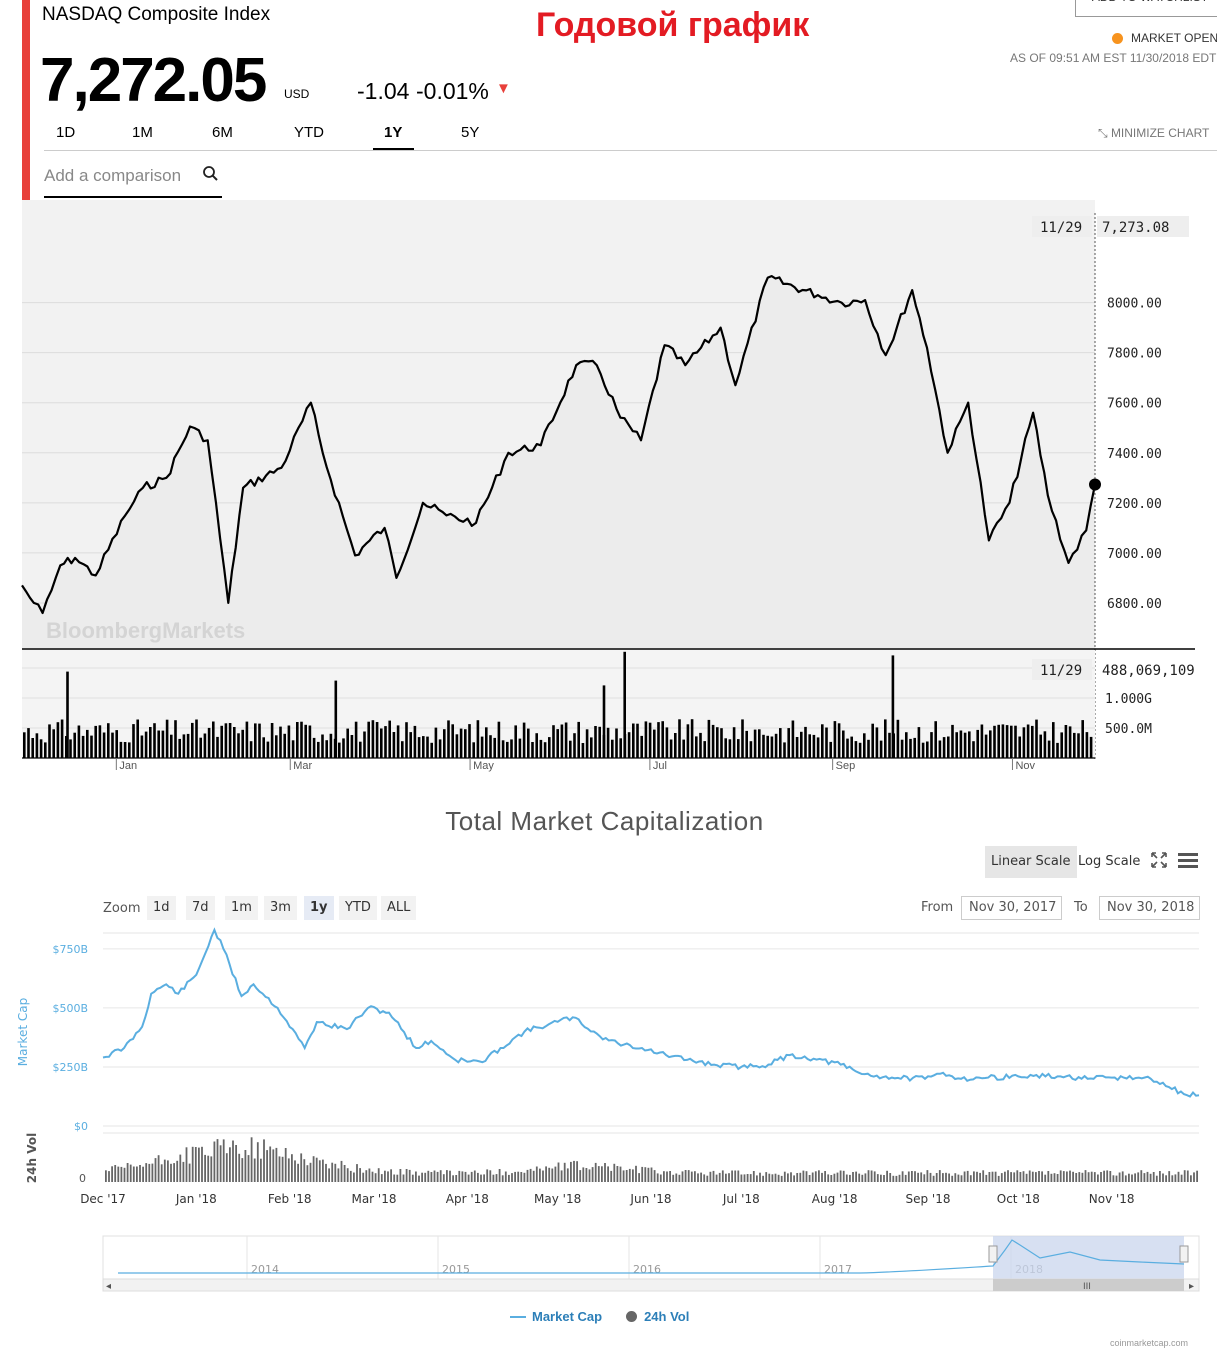 Image resolution: width=1217 pixels, height=1359 pixels. Describe the element at coordinates (1011, 908) in the screenshot. I see `from-date-input: Nov 30, 2017` at that location.